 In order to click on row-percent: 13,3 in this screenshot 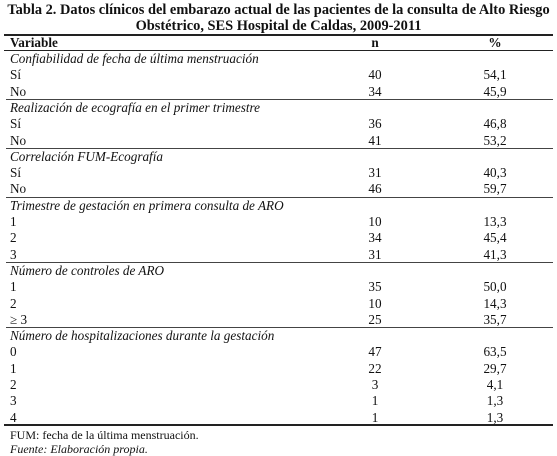, I will do `click(495, 221)`.